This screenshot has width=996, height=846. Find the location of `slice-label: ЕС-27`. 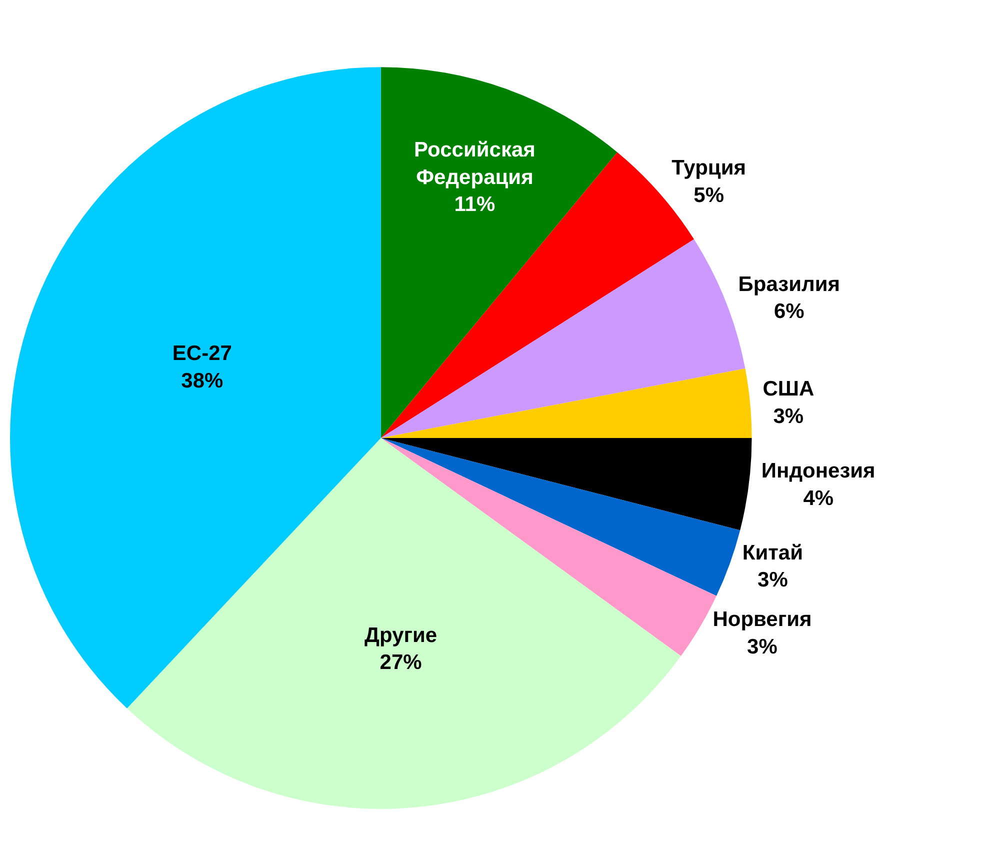

slice-label: ЕС-27 is located at coordinates (202, 354).